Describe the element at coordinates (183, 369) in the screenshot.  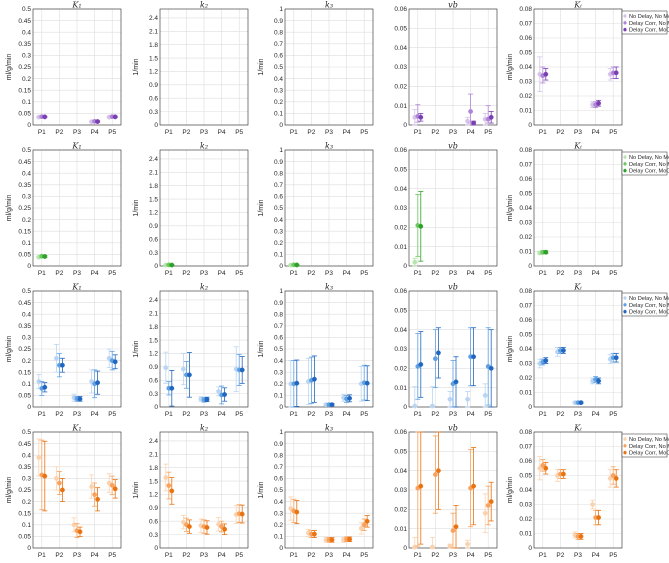
I see `data-point-p2-series1` at that location.